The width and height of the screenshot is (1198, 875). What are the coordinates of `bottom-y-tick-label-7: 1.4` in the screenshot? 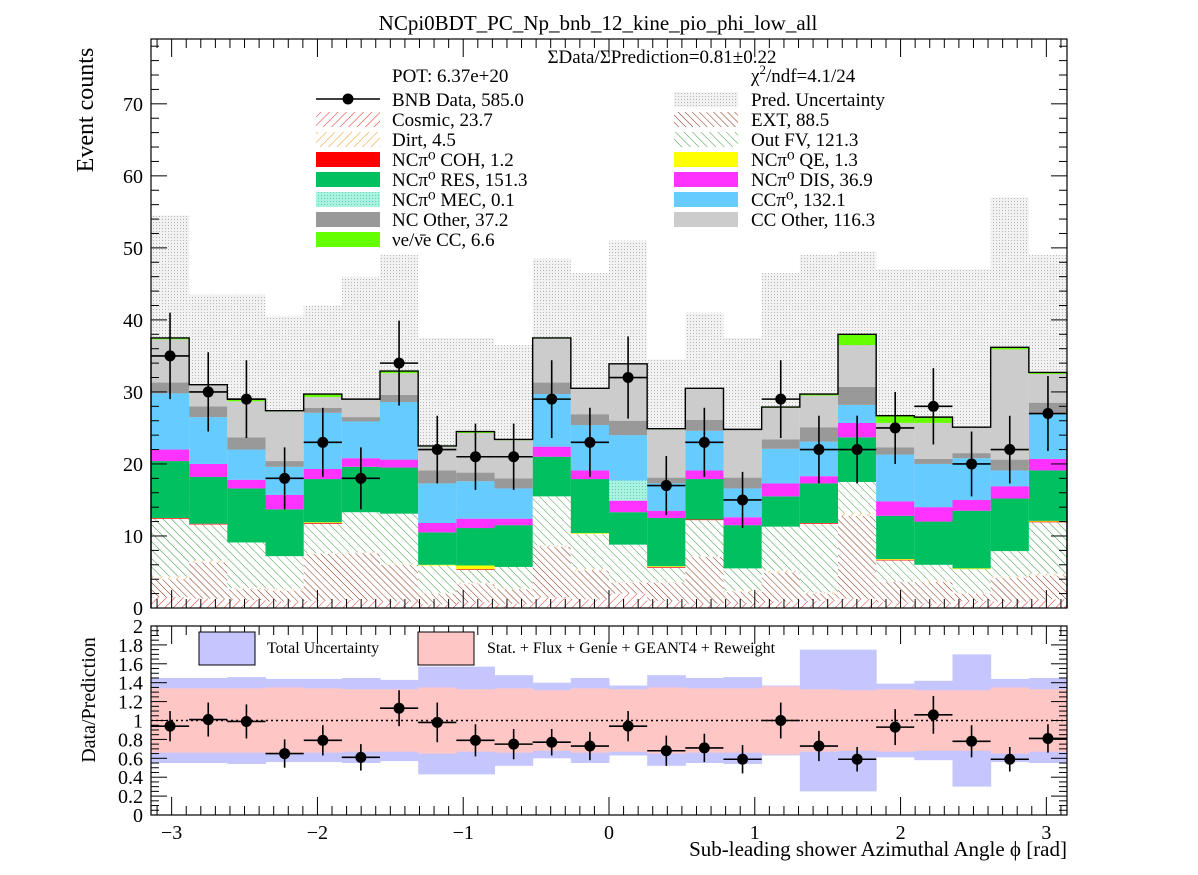 It's located at (130, 684).